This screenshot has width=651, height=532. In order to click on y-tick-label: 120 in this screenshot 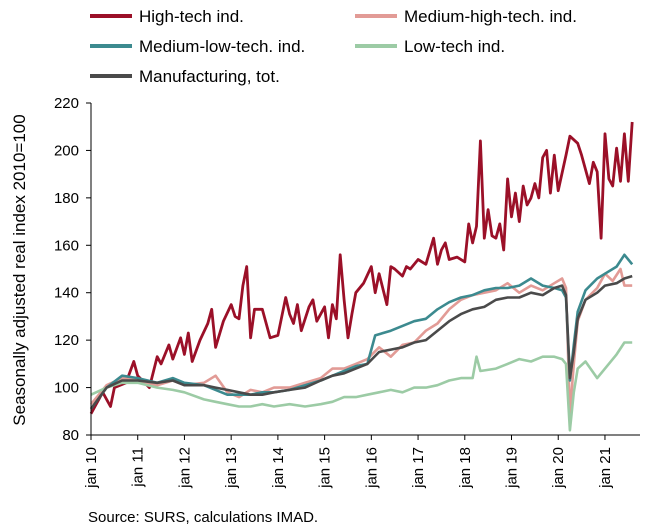, I will do `click(66, 340)`.